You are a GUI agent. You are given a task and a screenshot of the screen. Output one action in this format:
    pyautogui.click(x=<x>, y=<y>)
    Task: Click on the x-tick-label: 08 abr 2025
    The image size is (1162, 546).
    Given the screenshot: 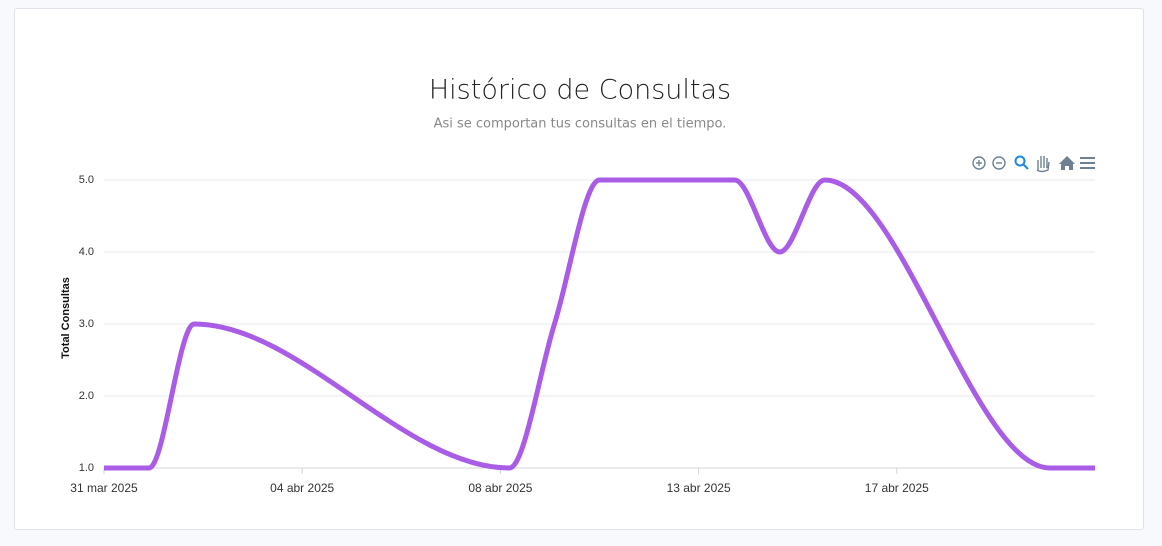 What is the action you would take?
    pyautogui.click(x=500, y=488)
    